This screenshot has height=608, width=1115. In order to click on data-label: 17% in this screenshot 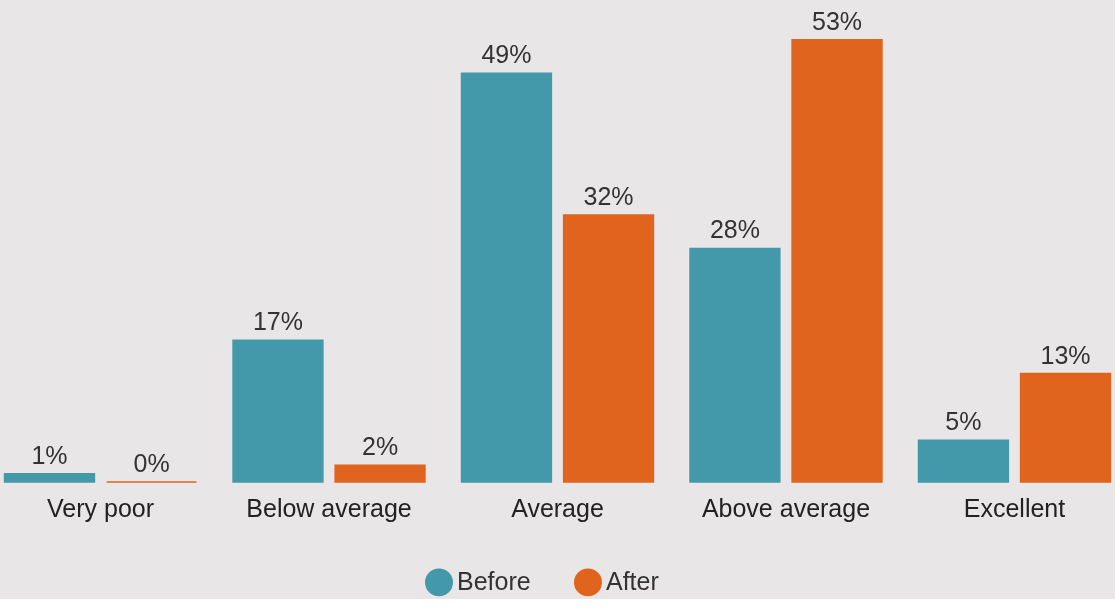, I will do `click(277, 321)`.